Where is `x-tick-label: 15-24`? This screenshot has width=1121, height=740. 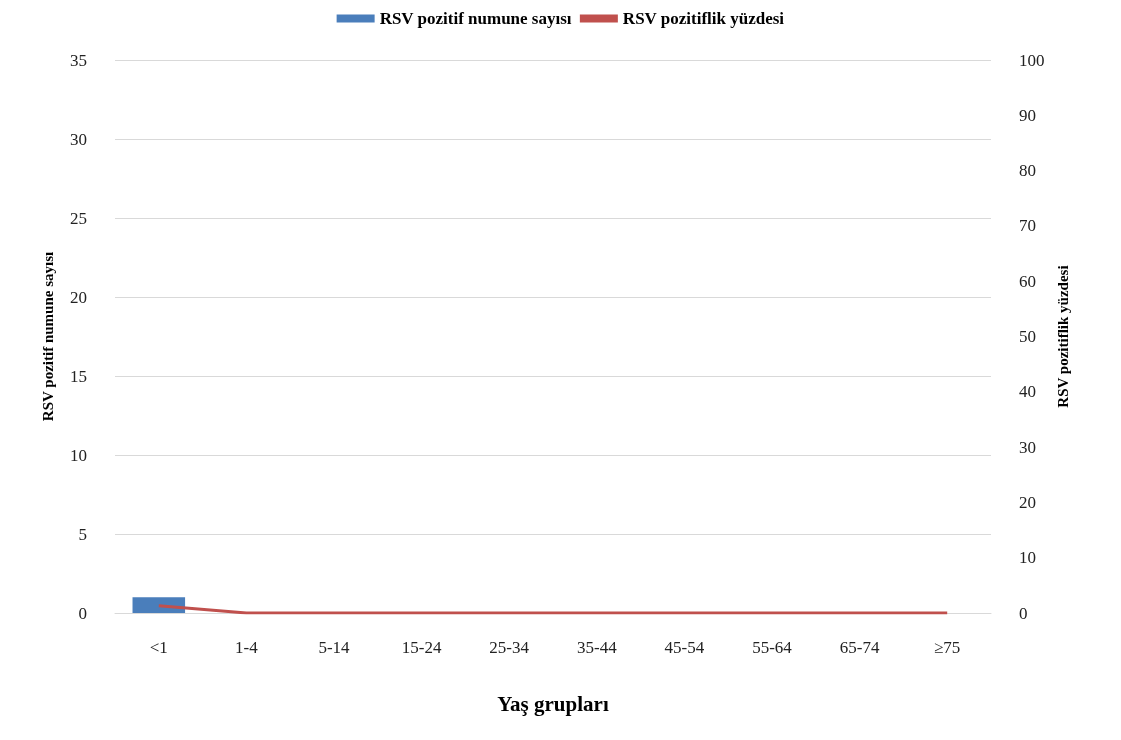
x-tick-label: 15-24 is located at coordinates (421, 647).